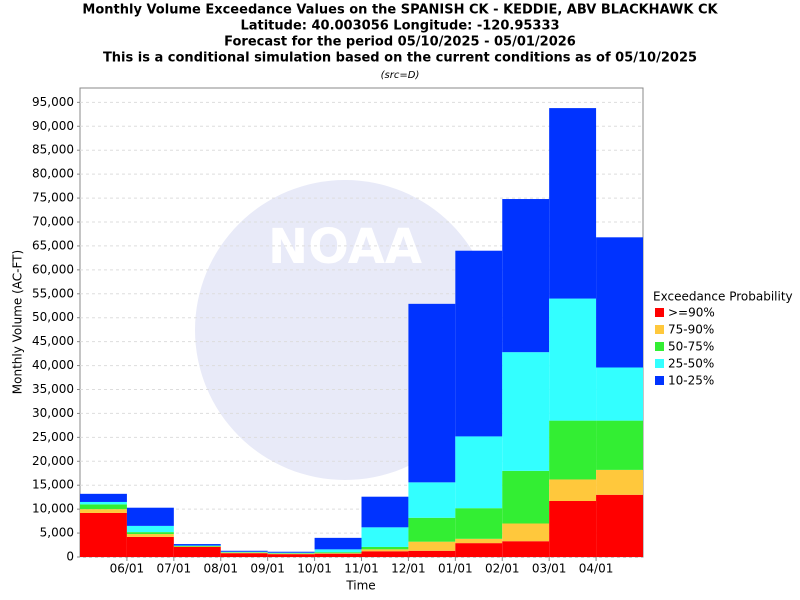 The height and width of the screenshot is (600, 800). Describe the element at coordinates (127, 569) in the screenshot. I see `x-tick-label: 06/01` at that location.